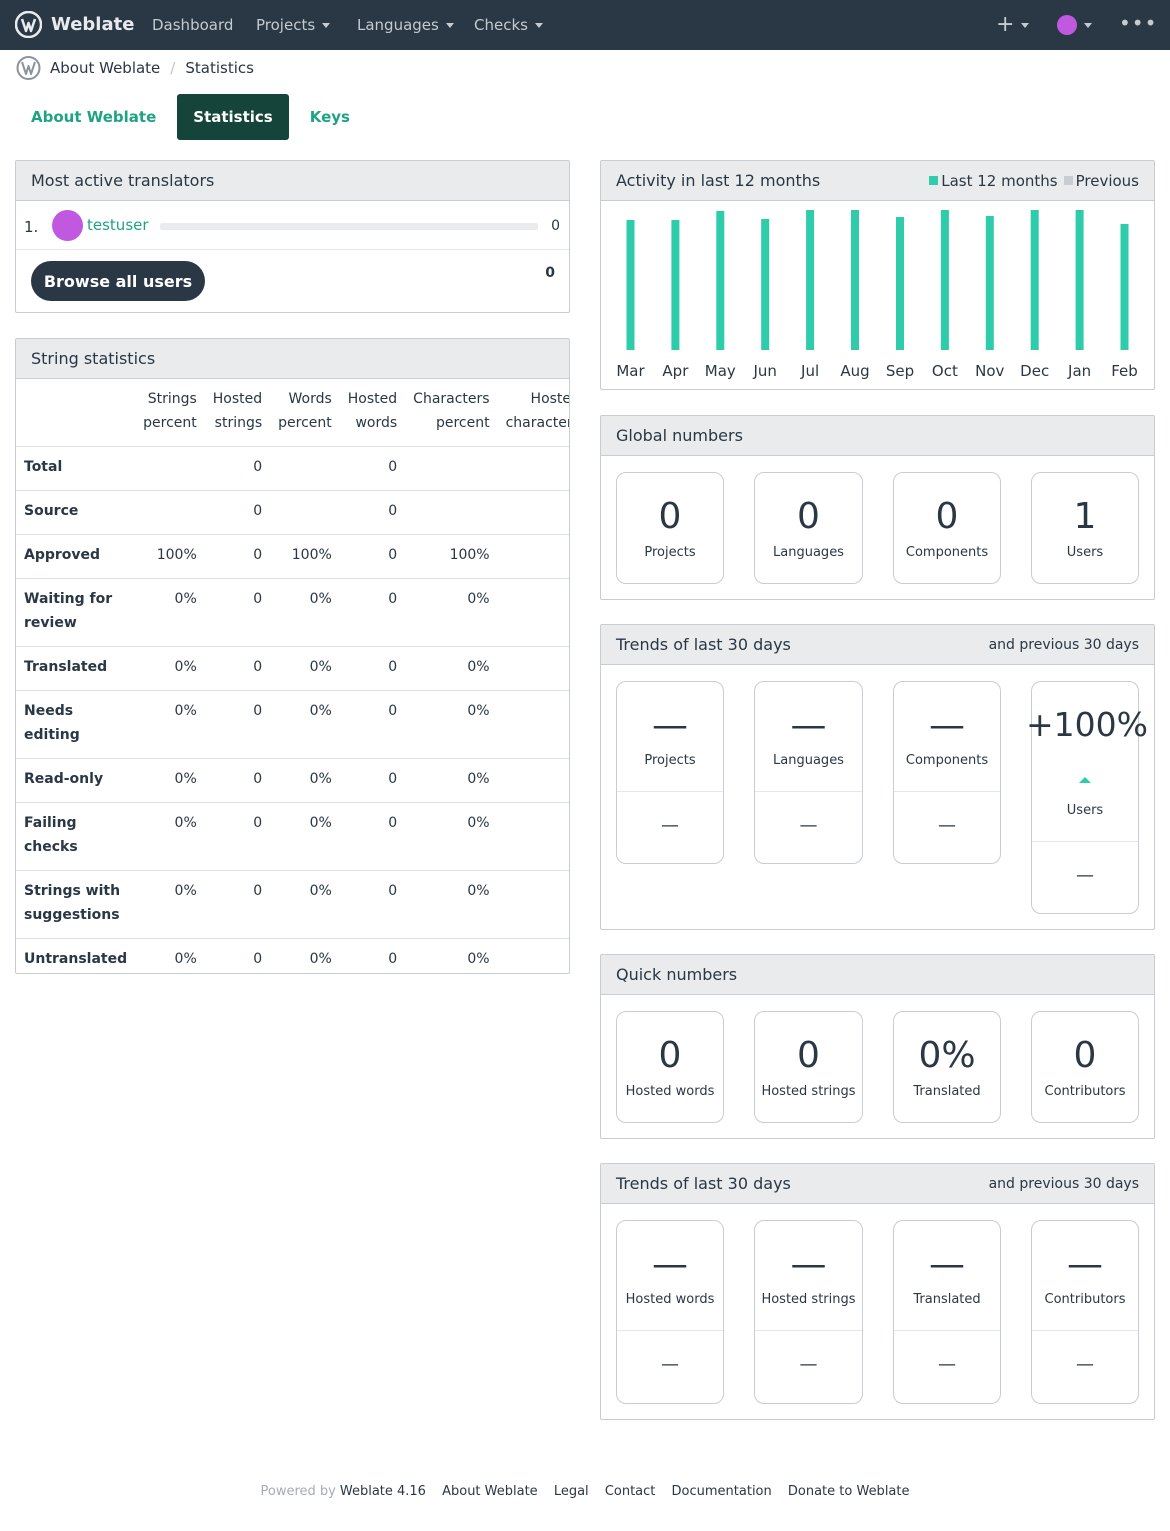 This screenshot has height=1531, width=1170. Describe the element at coordinates (93, 24) in the screenshot. I see `brand-name: Weblate` at that location.